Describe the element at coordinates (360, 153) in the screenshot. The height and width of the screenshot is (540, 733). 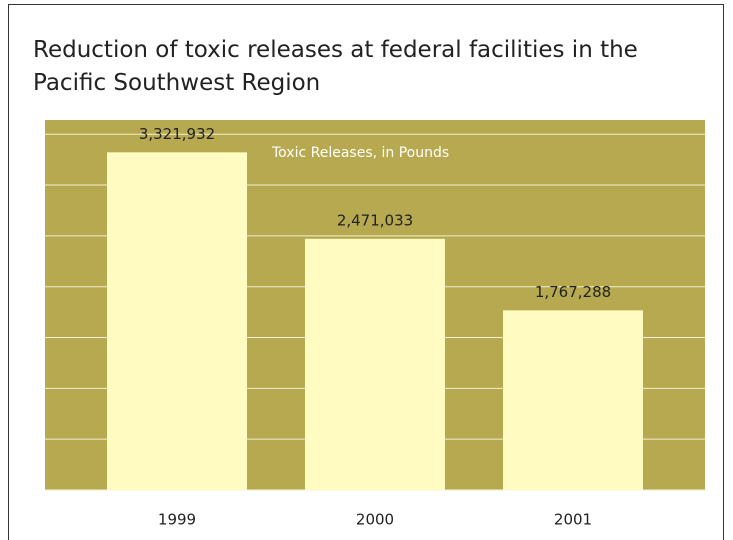
I see `y-axis-label: Toxic Releases, in Pounds` at that location.